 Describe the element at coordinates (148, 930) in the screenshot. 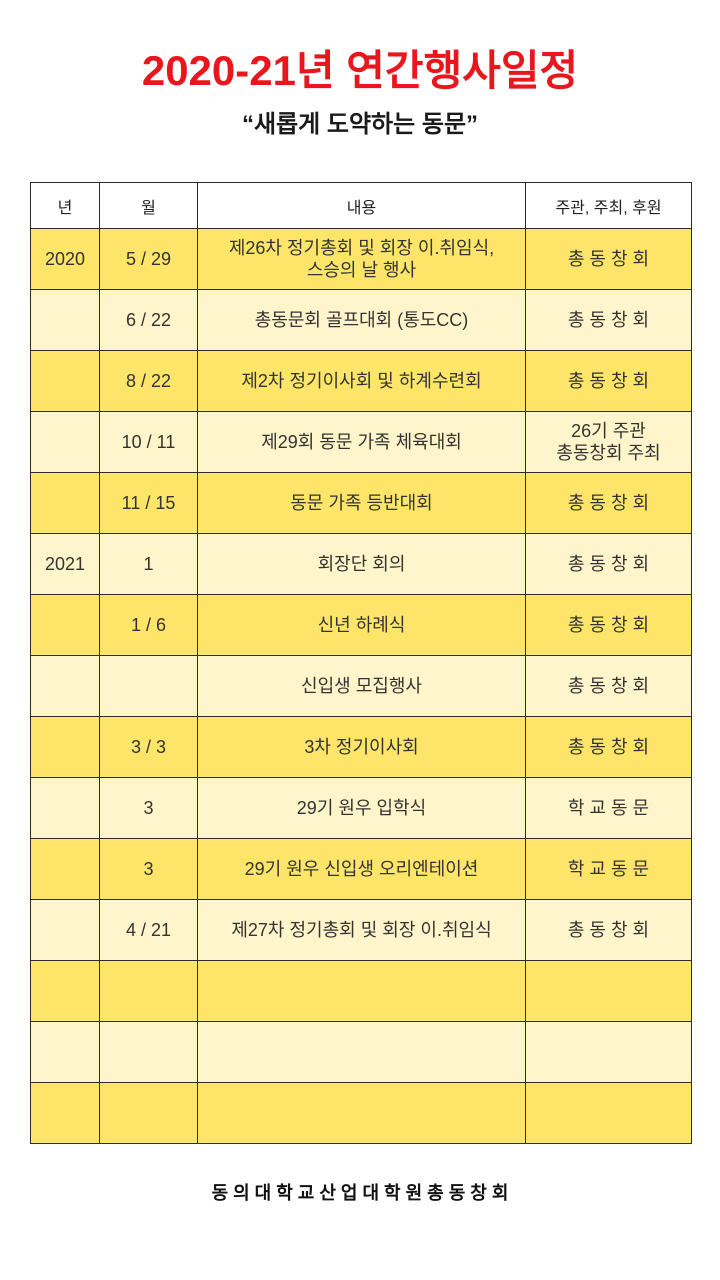

I see `cell-month: 4 / 21` at that location.